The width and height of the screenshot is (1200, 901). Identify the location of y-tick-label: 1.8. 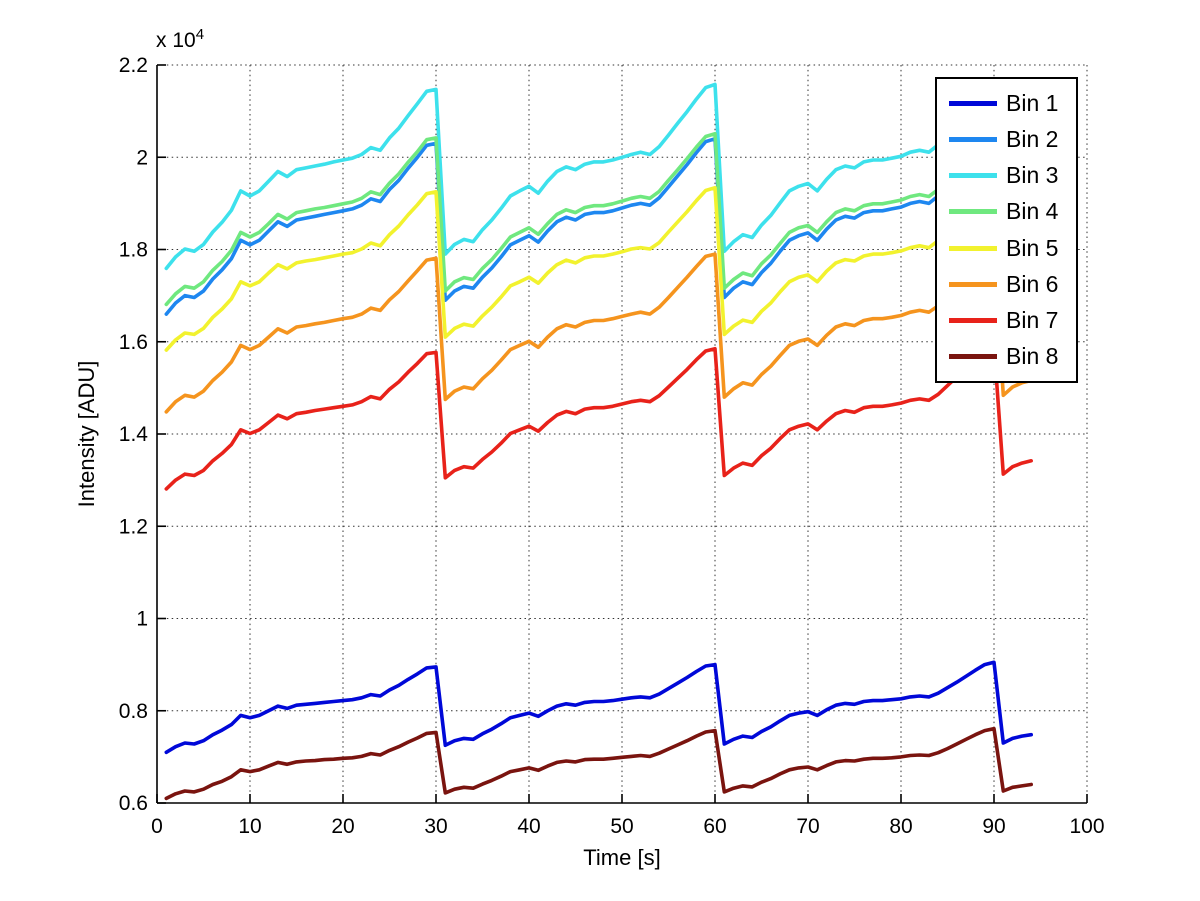
(133, 250).